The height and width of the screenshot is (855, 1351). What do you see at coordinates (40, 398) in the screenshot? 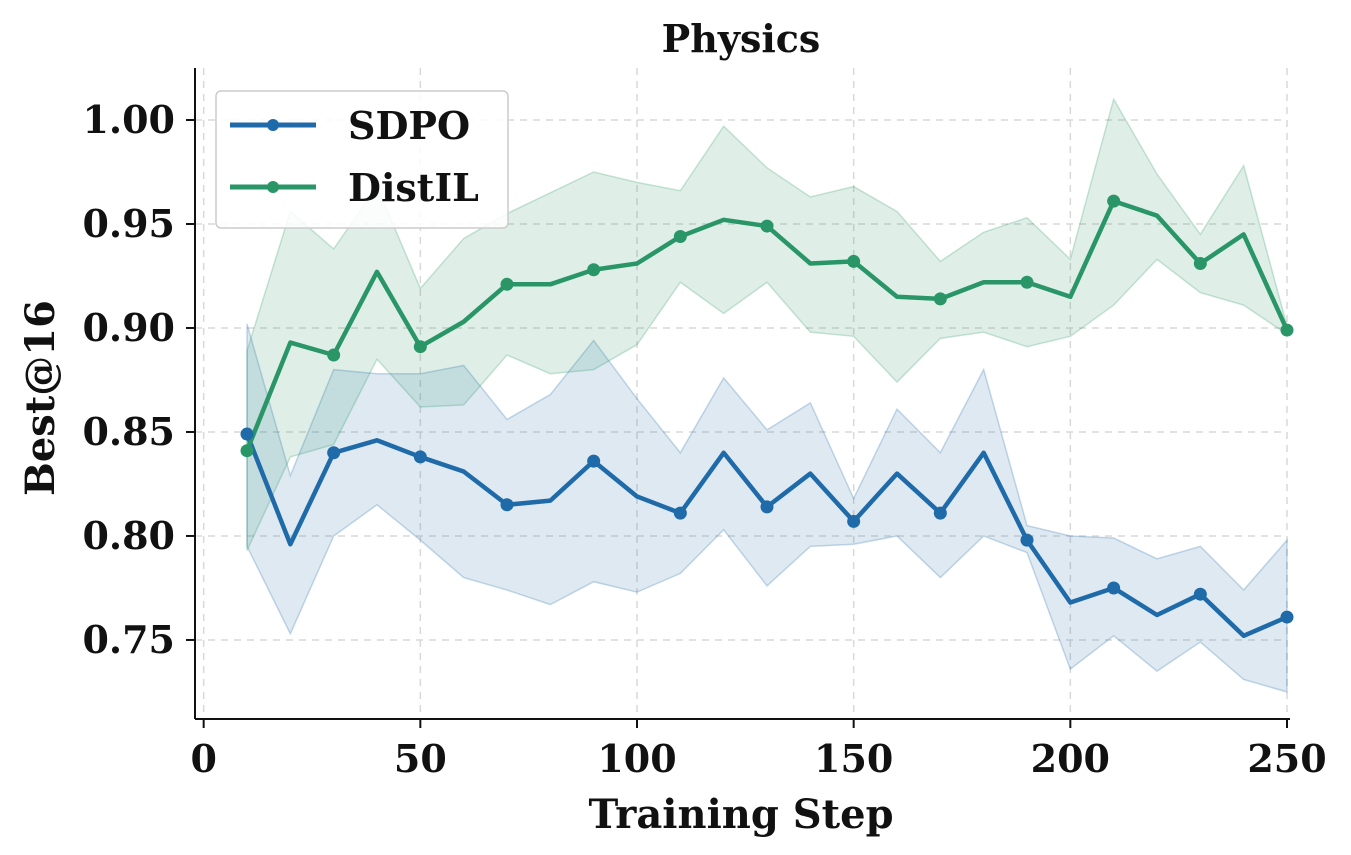
I see `y-axis-label: Best@16` at bounding box center [40, 398].